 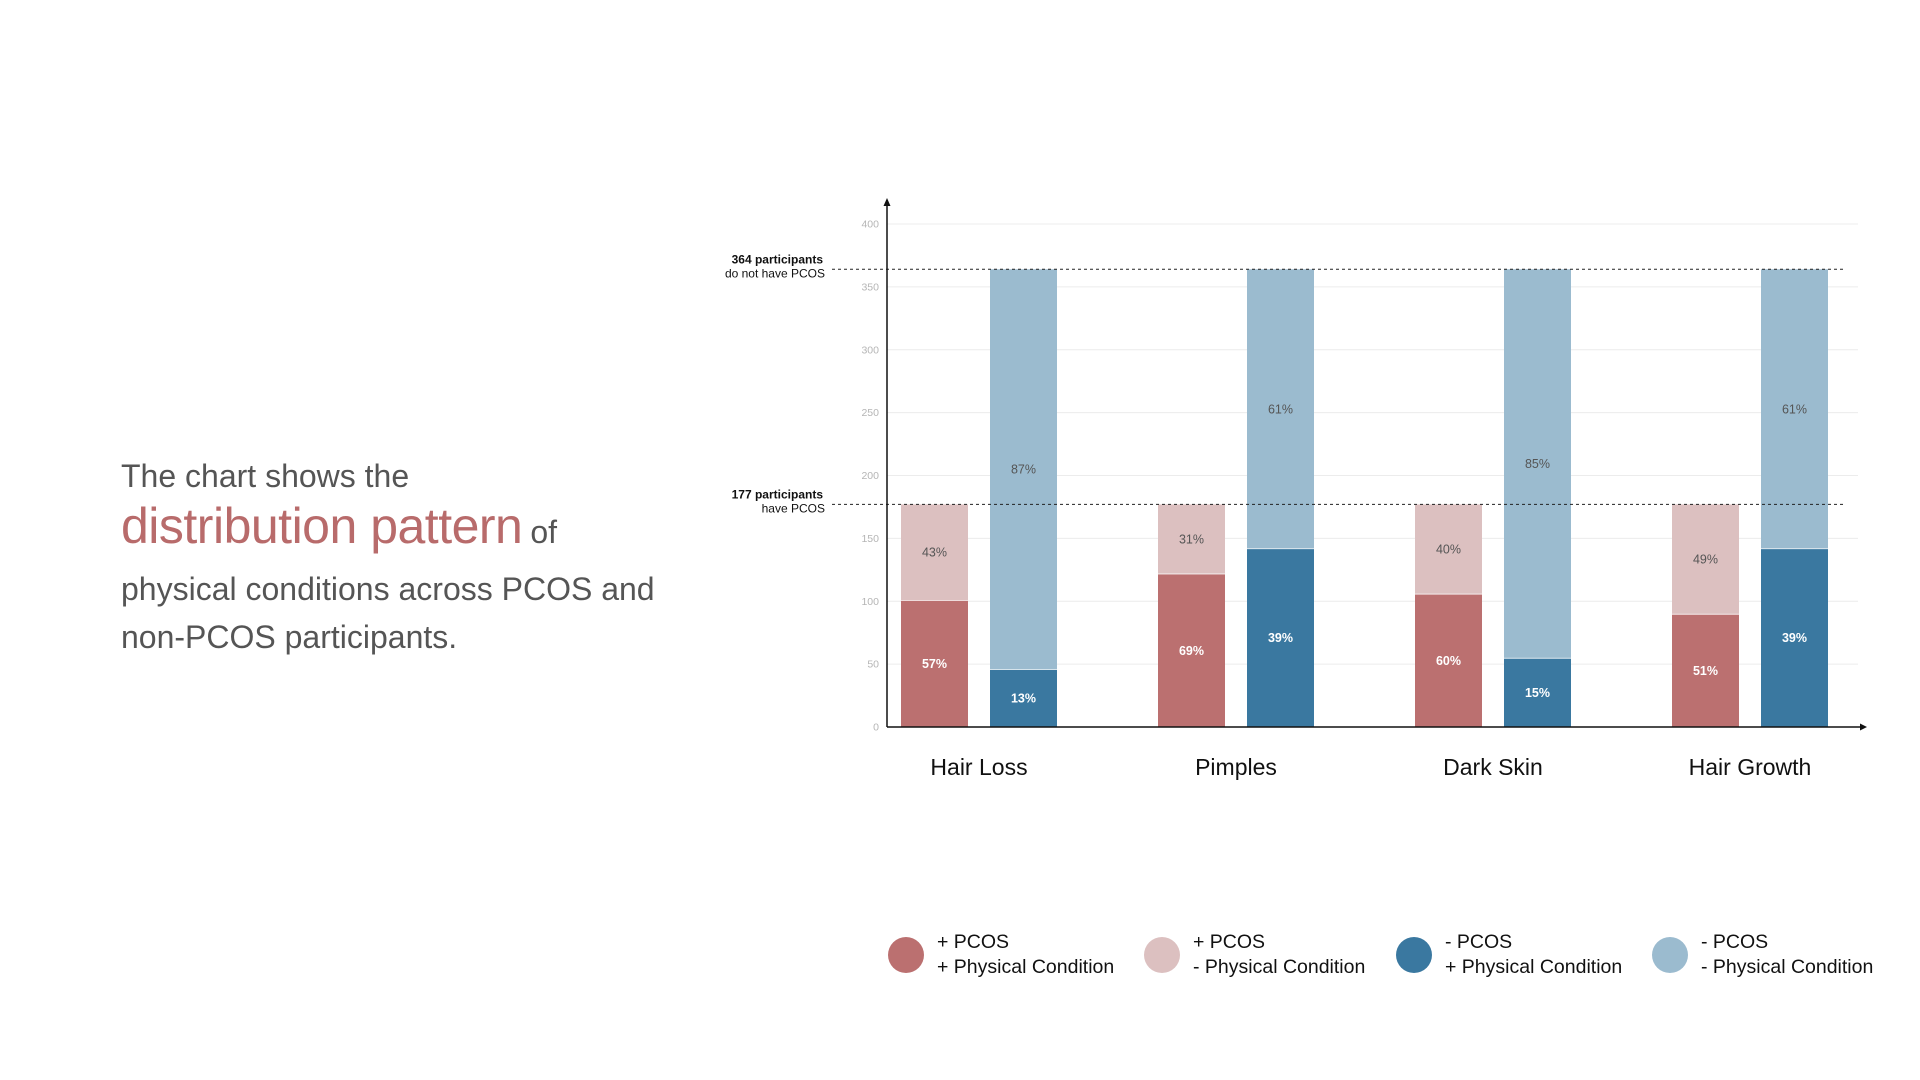 I want to click on legend-item-pcos-yes-cond-yes: + PCOS + Physical Condition, so click(x=1001, y=955).